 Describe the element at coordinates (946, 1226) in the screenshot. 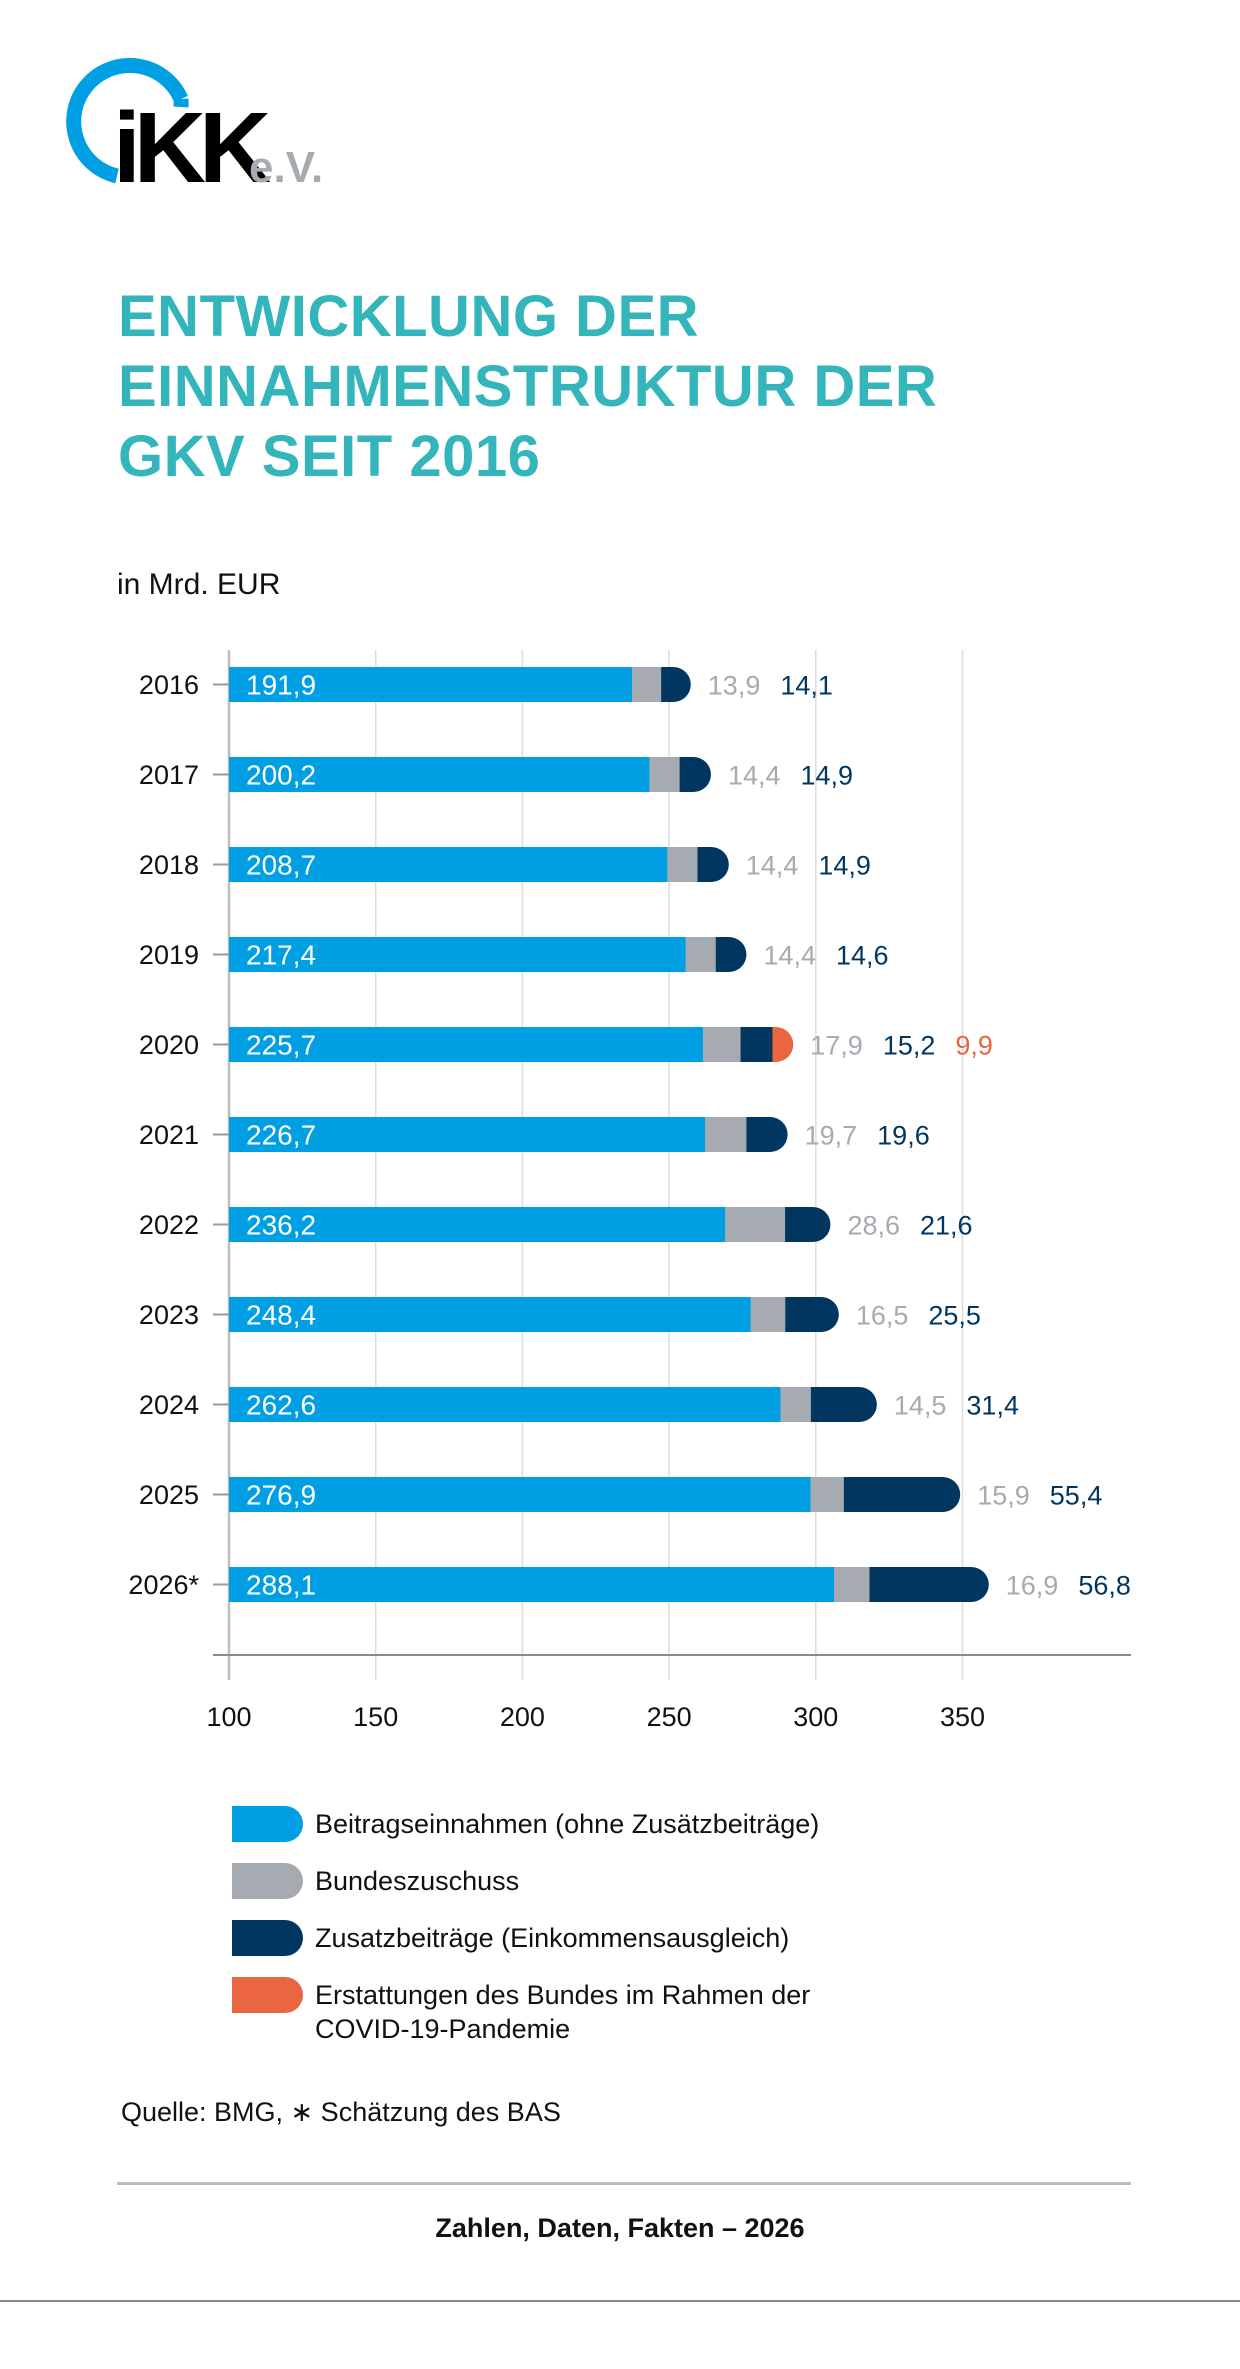

I see `data-label-zusatz: 21,6` at that location.